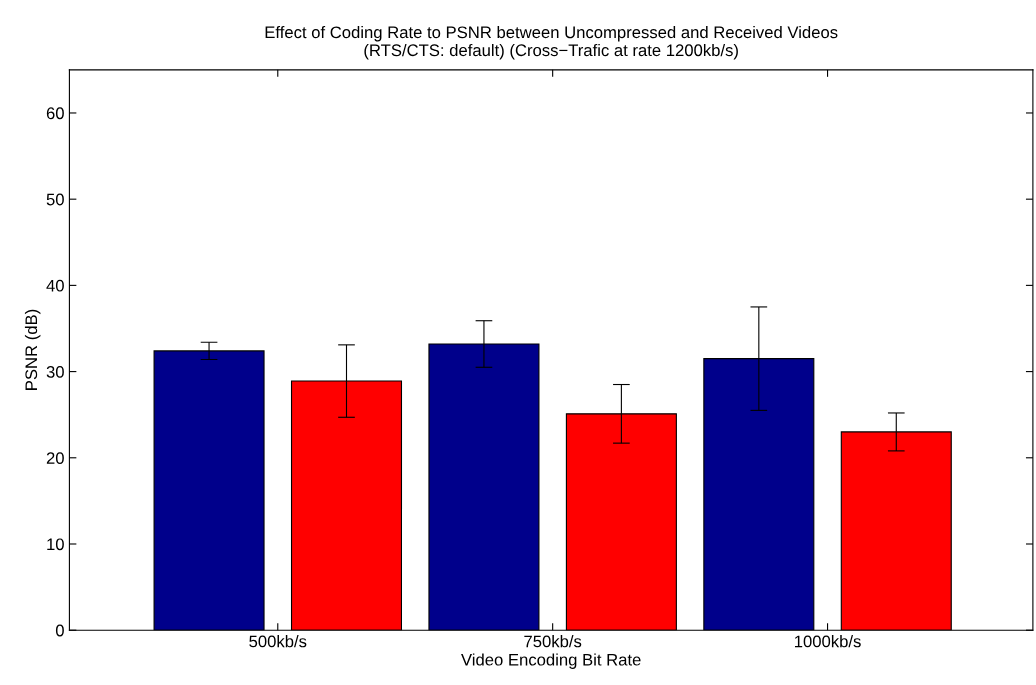 The image size is (1036, 685). Describe the element at coordinates (278, 641) in the screenshot. I see `x-tick-label: 500kb/s` at that location.